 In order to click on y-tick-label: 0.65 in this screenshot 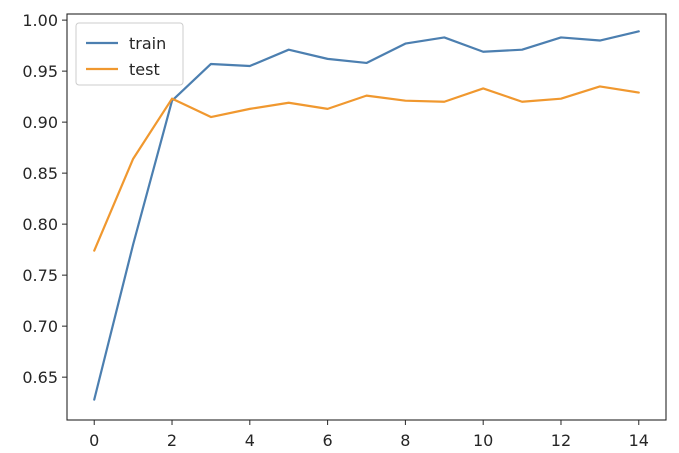, I will do `click(40, 377)`.